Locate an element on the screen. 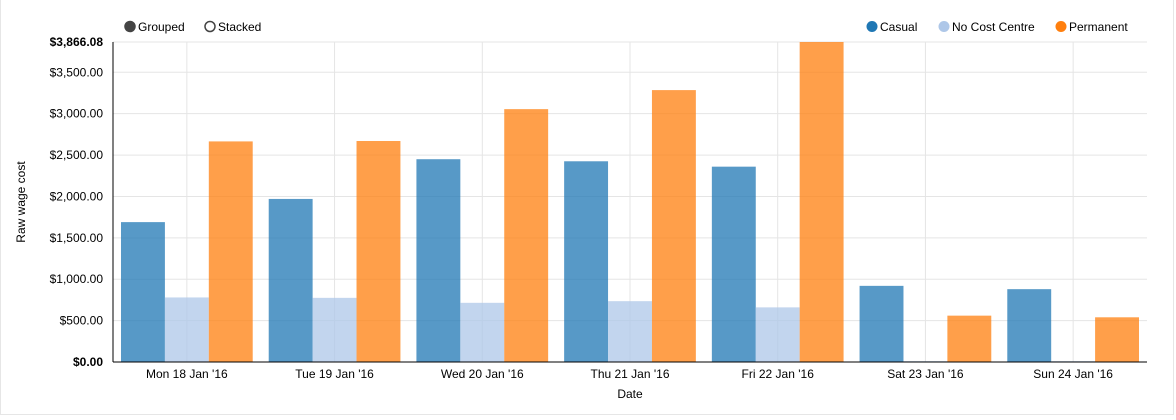  x-tick-label: Sat 23 Jan '16 is located at coordinates (925, 374).